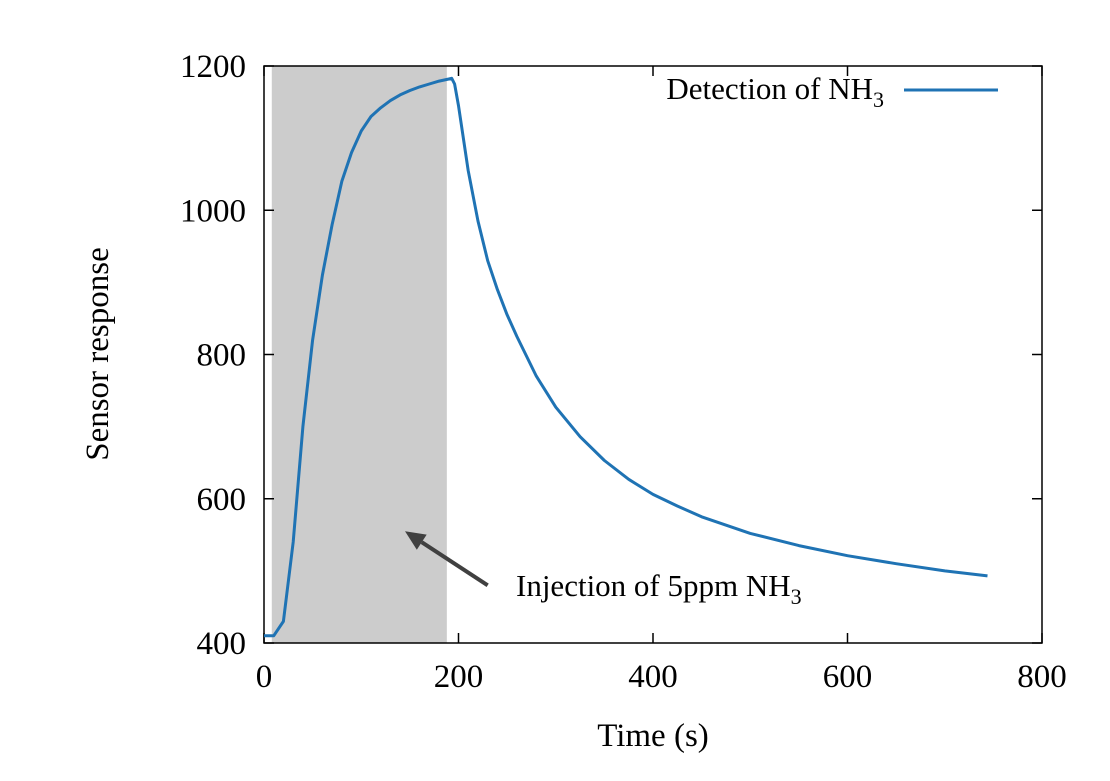 The height and width of the screenshot is (781, 1110). What do you see at coordinates (222, 644) in the screenshot?
I see `y-tick-label: 400` at bounding box center [222, 644].